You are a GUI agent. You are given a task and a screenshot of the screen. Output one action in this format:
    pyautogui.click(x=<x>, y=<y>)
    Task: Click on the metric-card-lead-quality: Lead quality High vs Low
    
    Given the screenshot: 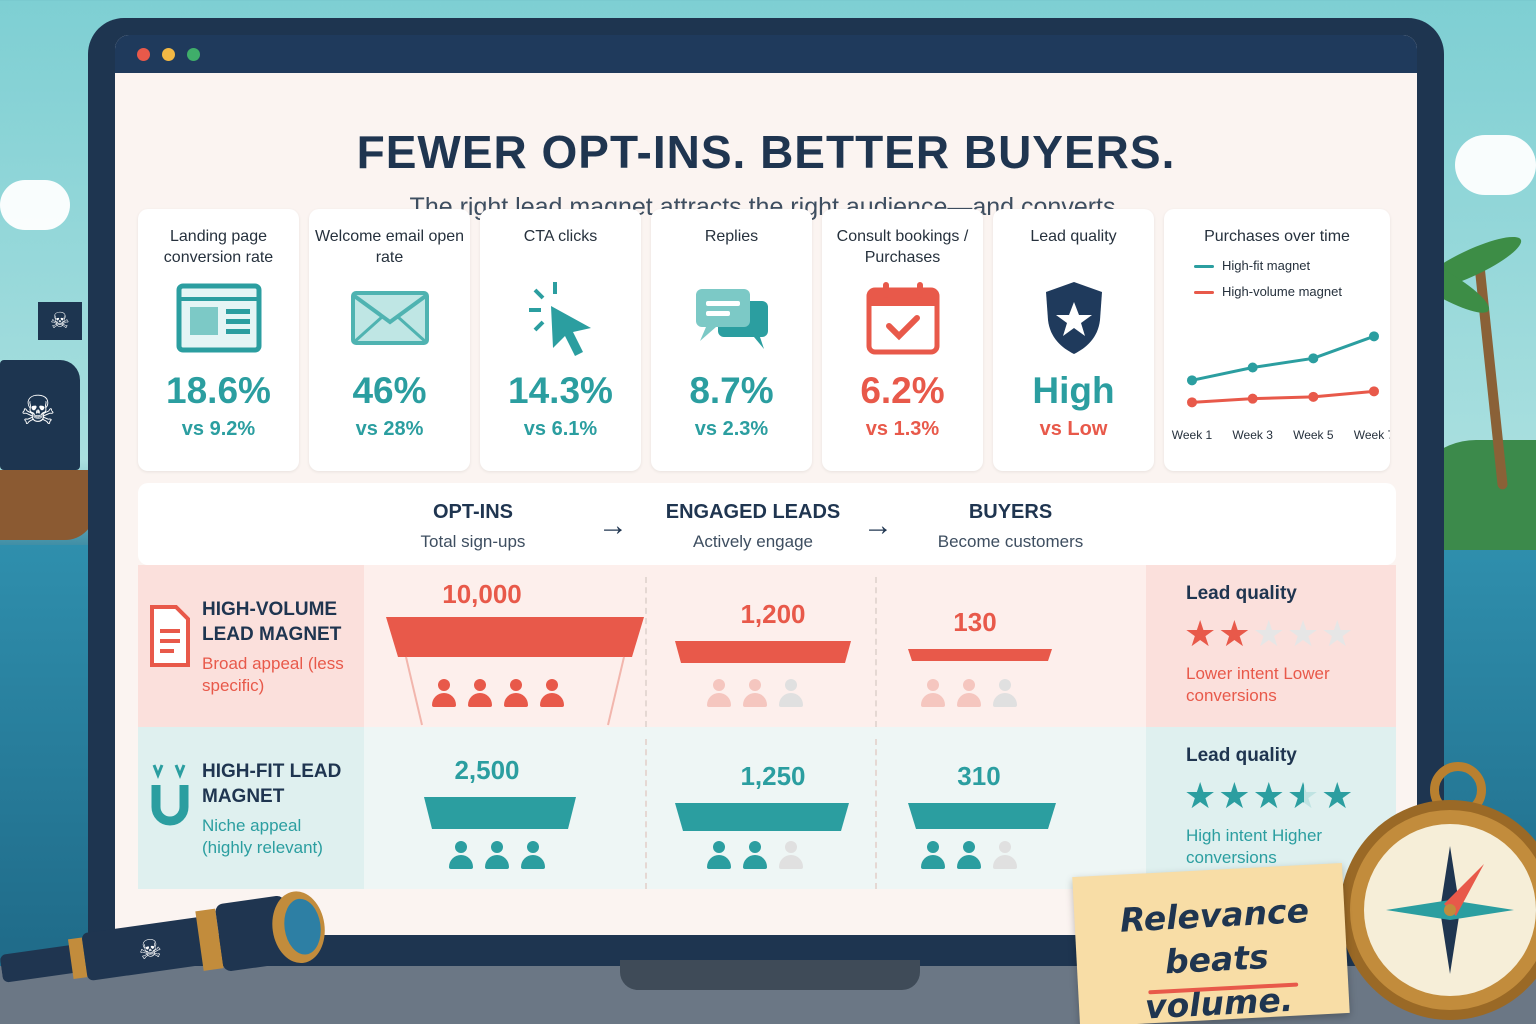 What is the action you would take?
    pyautogui.click(x=1073, y=340)
    